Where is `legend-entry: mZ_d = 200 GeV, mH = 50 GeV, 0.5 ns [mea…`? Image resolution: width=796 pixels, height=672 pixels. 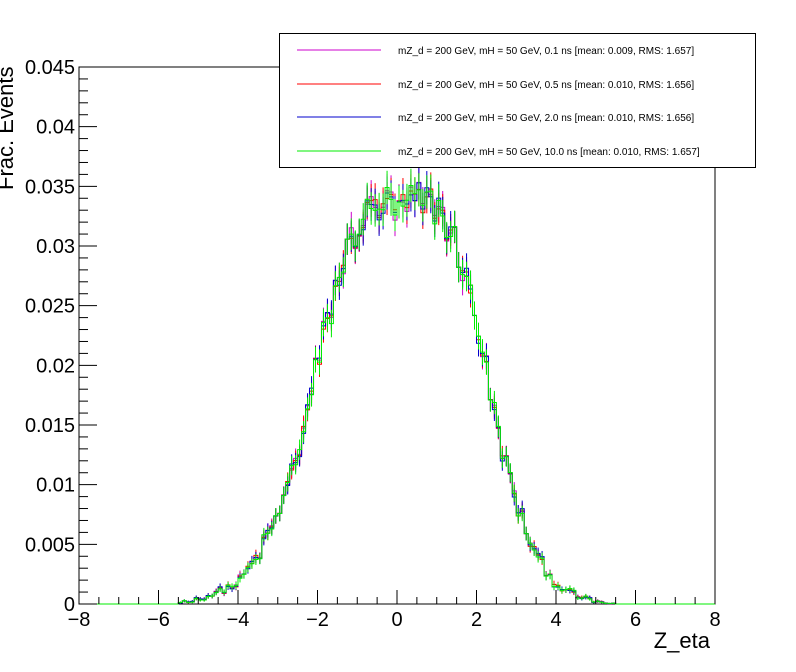
legend-entry: mZ_d = 200 GeV, mH = 50 GeV, 0.5 ns [mea… is located at coordinates (546, 85).